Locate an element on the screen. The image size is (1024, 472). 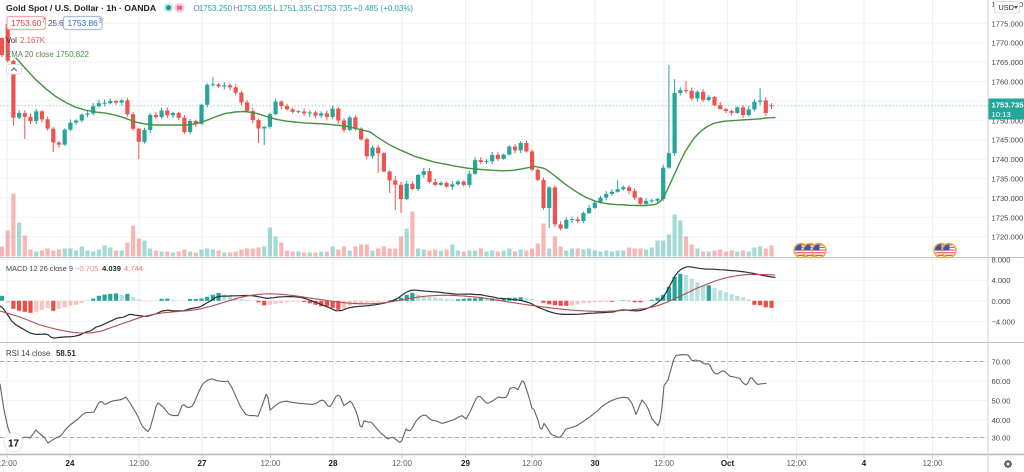
svg-text: 1720.000 is located at coordinates (1008, 237).